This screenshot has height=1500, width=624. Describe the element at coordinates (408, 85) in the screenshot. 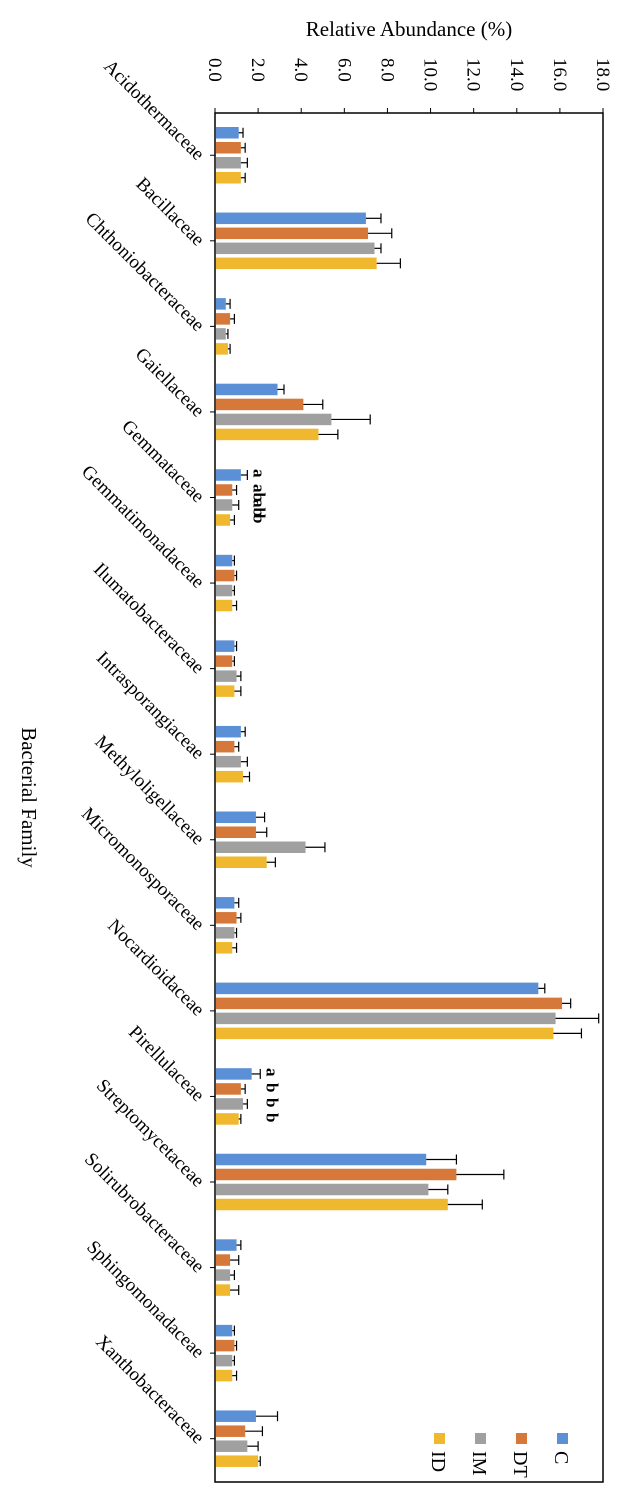

I see `value-axis-ticks: 0.0 2.0 4.0 6.0 8.0 10.0 12.0 14.0 16.0 18.0` at that location.